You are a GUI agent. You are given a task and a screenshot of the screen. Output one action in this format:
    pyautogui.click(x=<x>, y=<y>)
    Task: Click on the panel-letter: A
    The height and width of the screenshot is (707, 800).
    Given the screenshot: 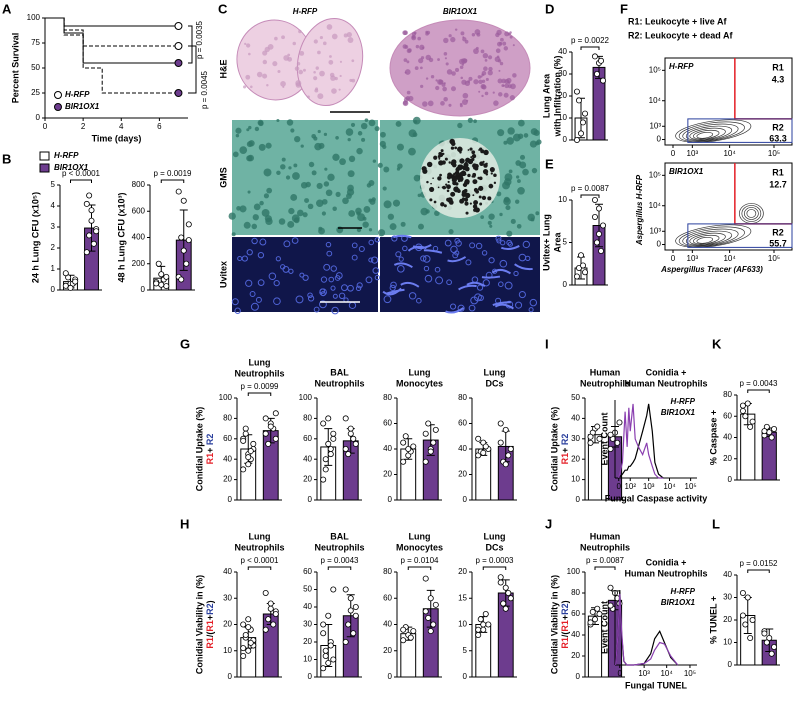 What is the action you would take?
    pyautogui.click(x=7, y=8)
    